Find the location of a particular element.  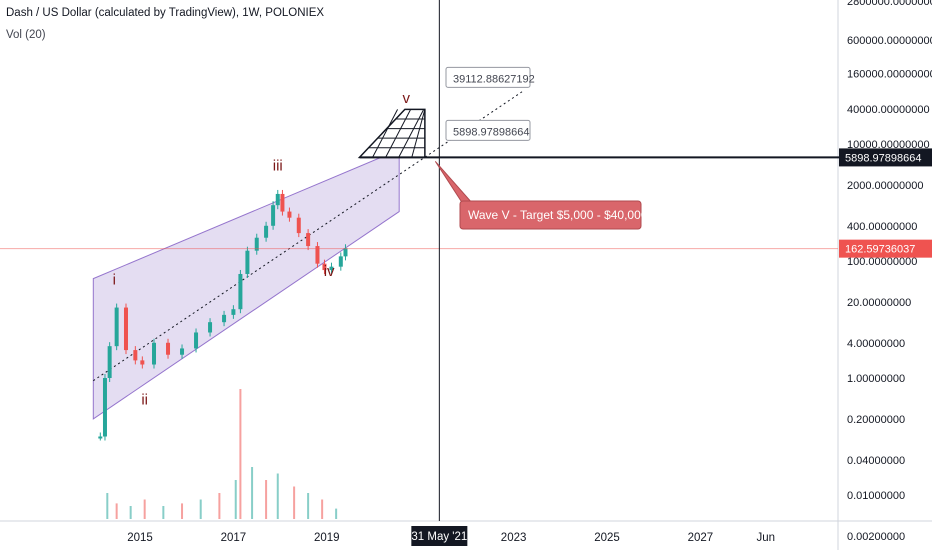

target-grid-box is located at coordinates (391, 133).